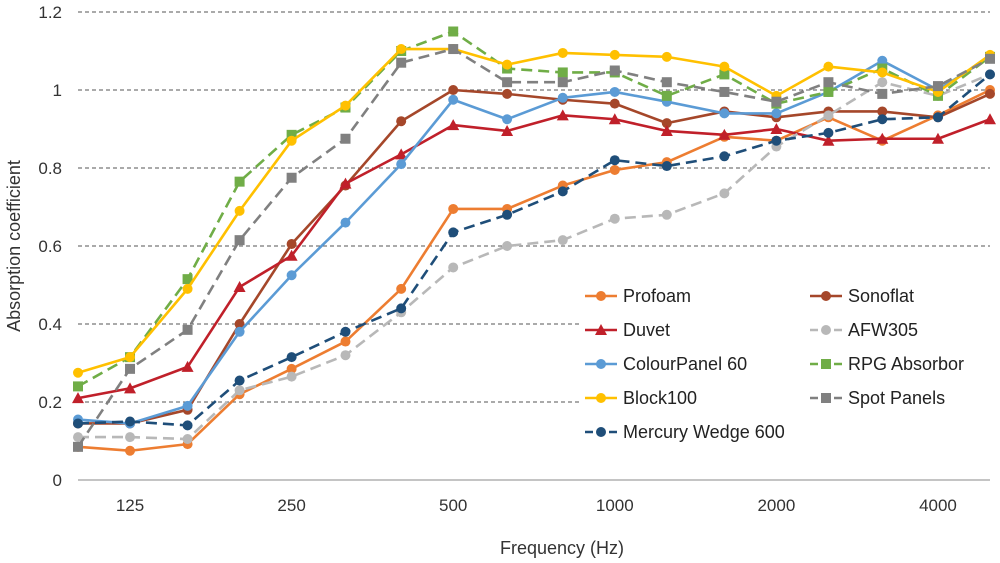 This screenshot has width=1000, height=563. Describe the element at coordinates (938, 505) in the screenshot. I see `x-tick-label: 4000` at that location.